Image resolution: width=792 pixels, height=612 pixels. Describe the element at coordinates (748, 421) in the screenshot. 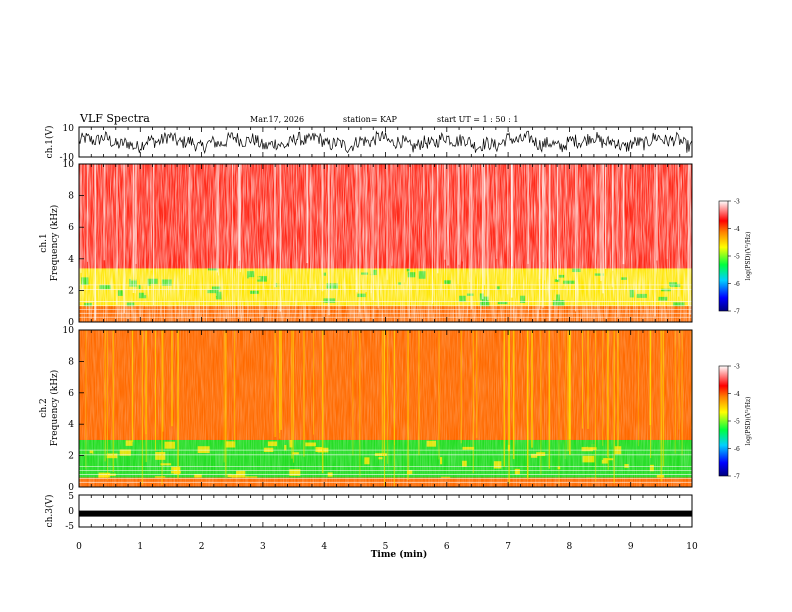

I see `ch2-colorbar-label: log(PSD)(V²/Hz)` at that location.